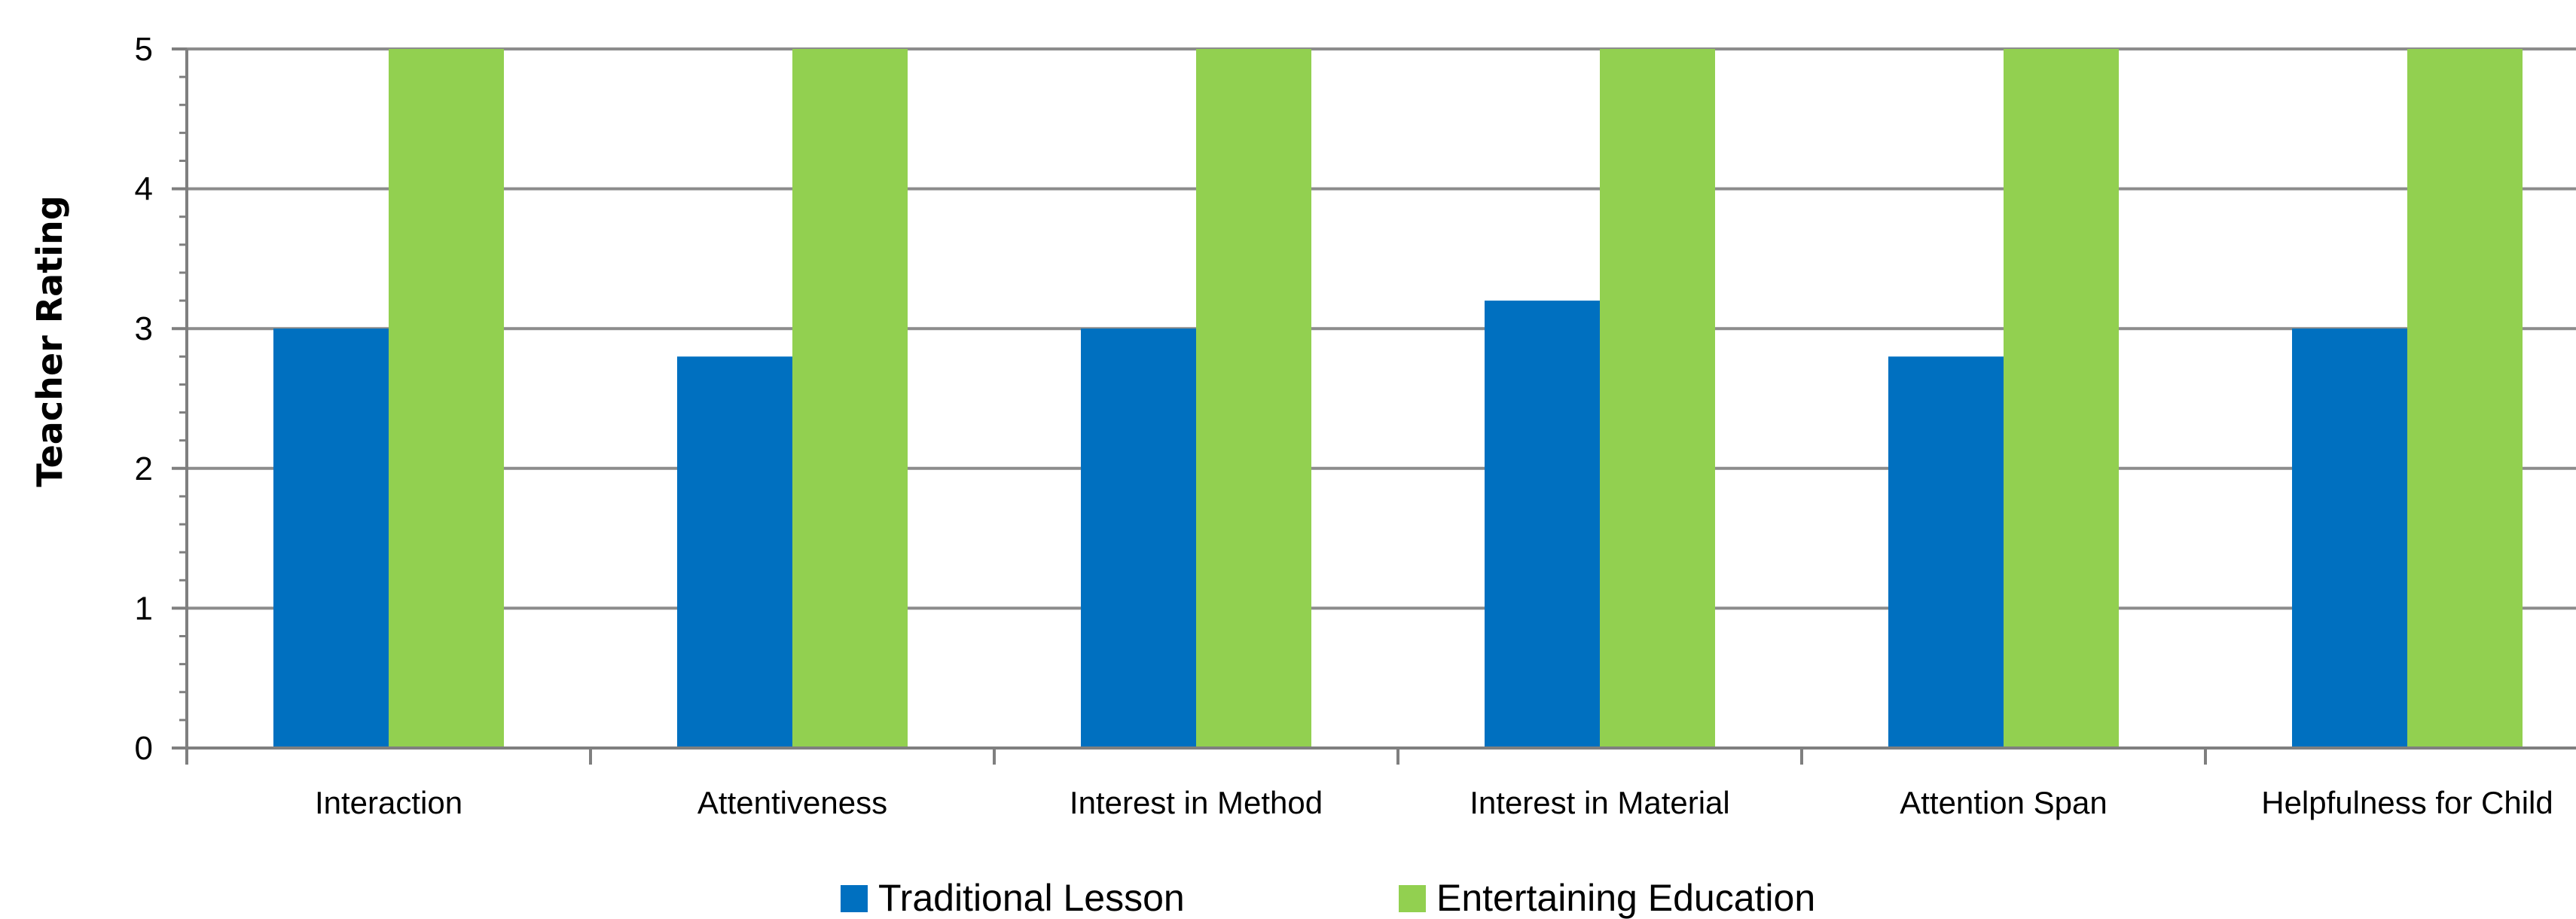 This screenshot has width=2576, height=919. What do you see at coordinates (1328, 898) in the screenshot?
I see `legend: Traditional Lesson Entertaining Education` at bounding box center [1328, 898].